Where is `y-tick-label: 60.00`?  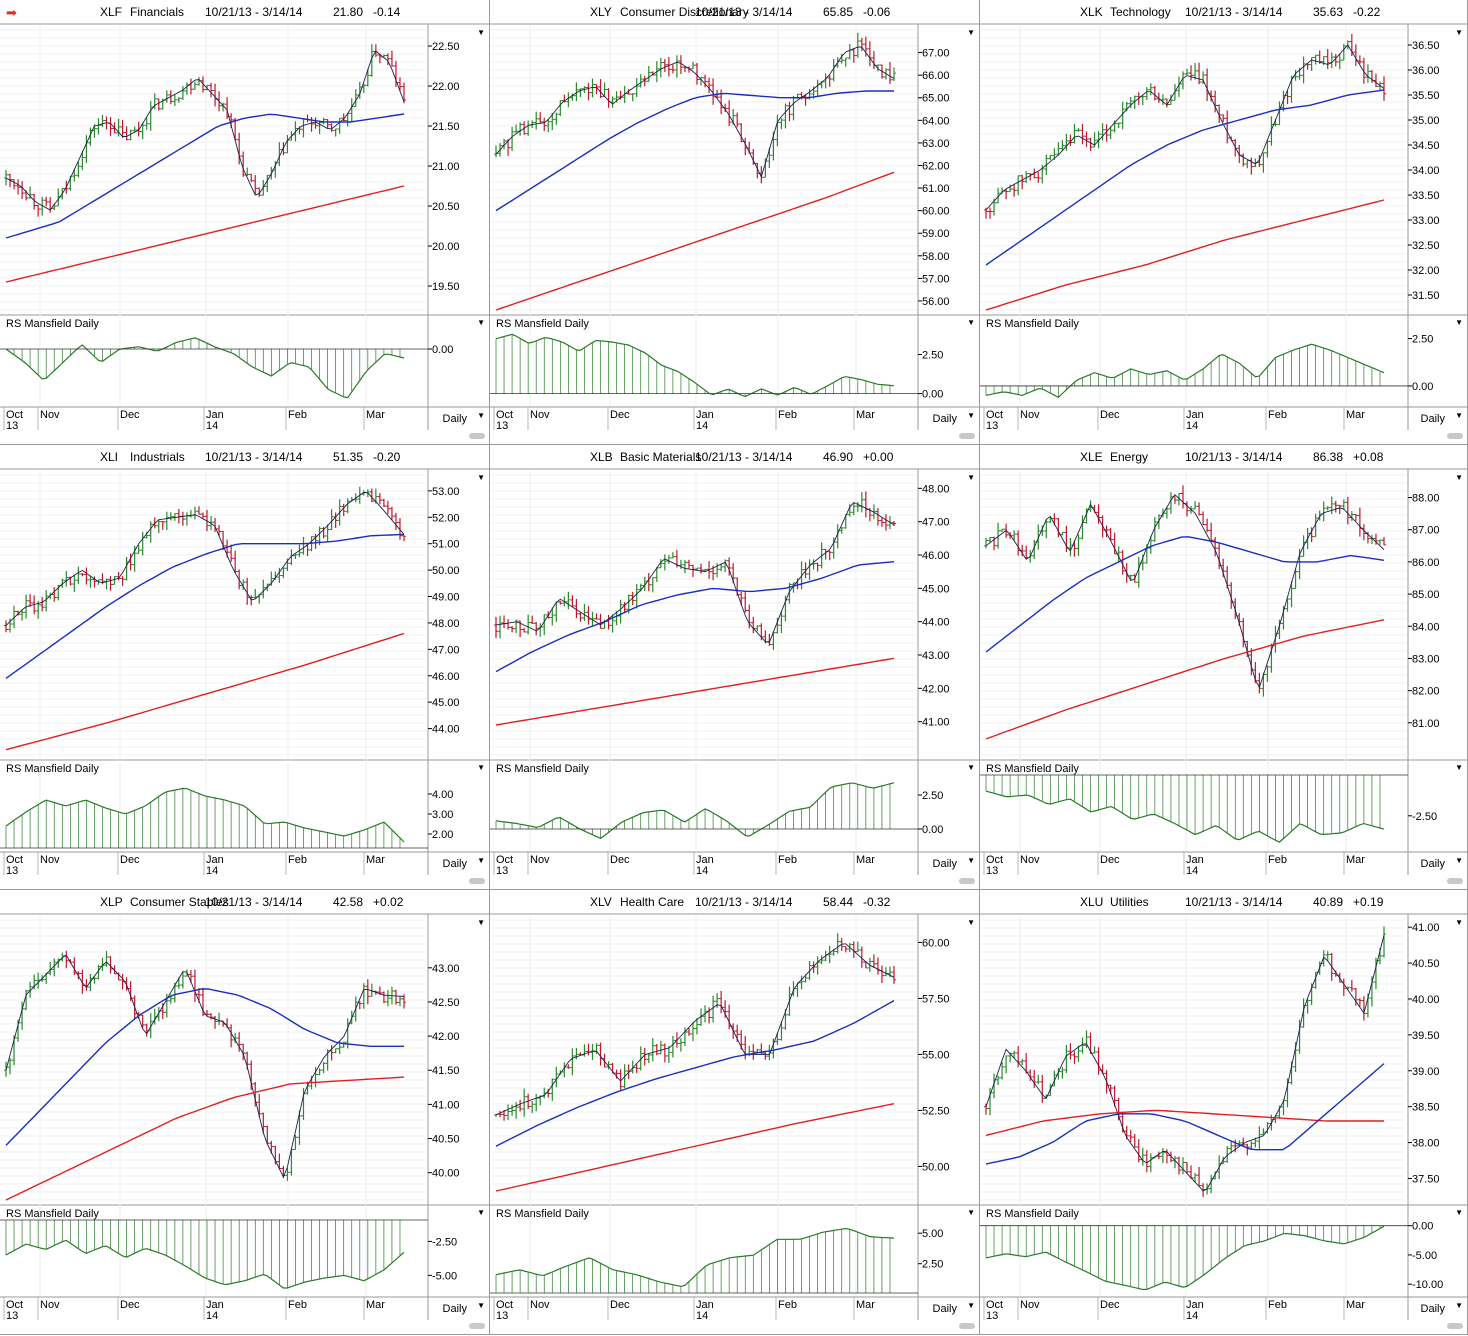
y-tick-label: 60.00 is located at coordinates (936, 943).